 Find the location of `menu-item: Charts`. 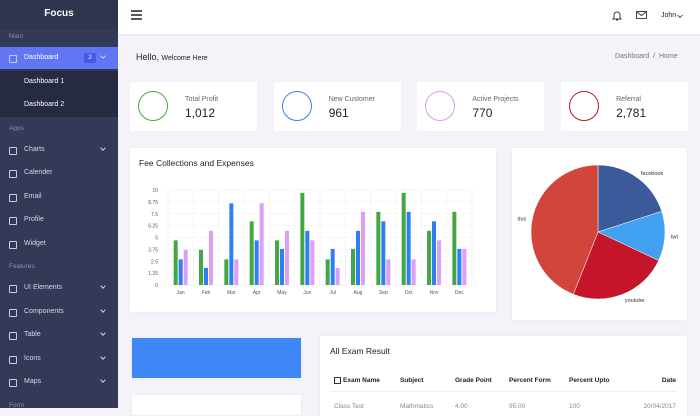

menu-item: Charts is located at coordinates (34, 149).